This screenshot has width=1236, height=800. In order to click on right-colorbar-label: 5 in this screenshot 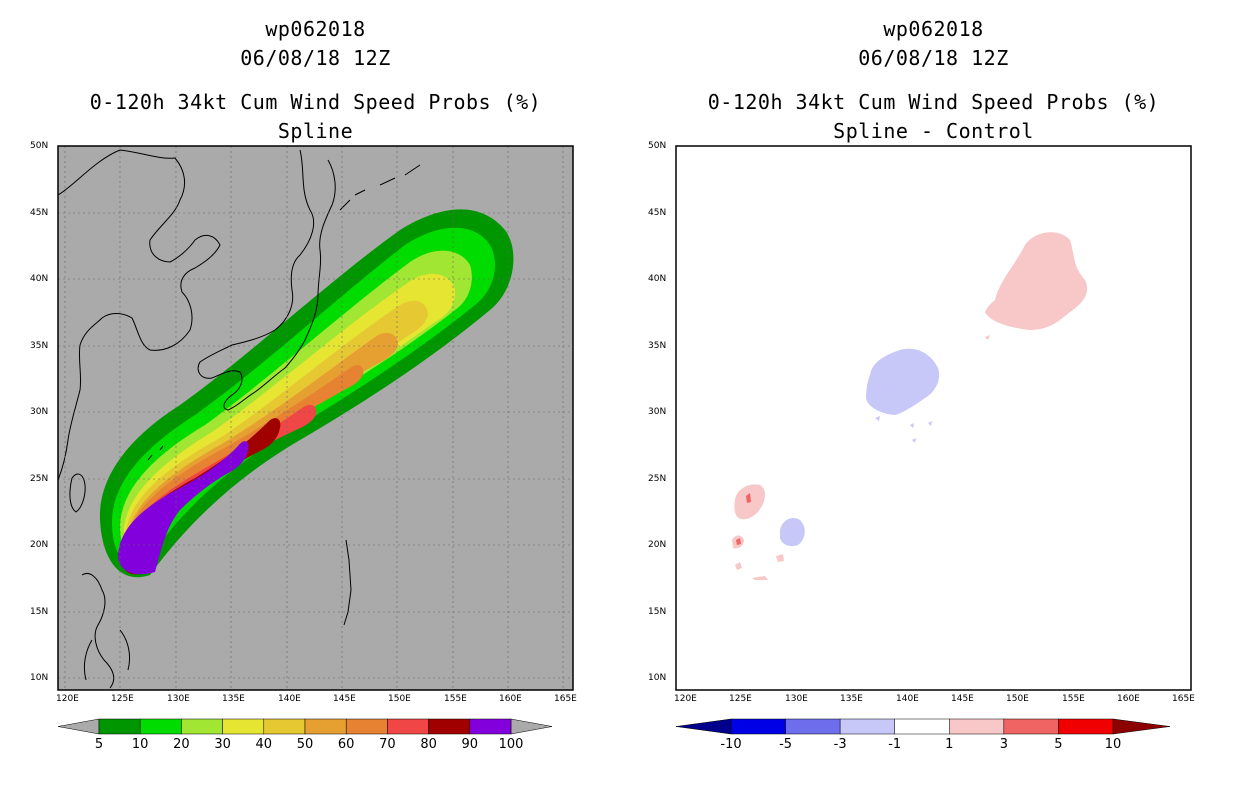, I will do `click(1058, 744)`.